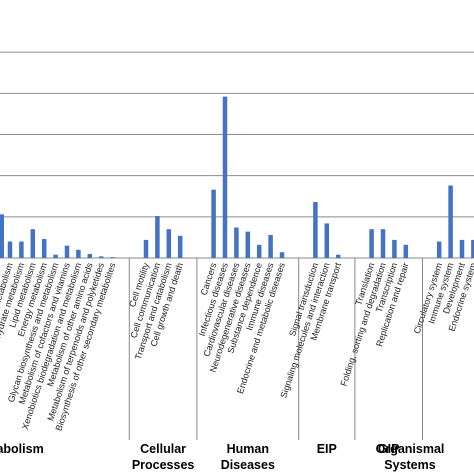 The image size is (474, 474). I want to click on group-label: Processes, so click(163, 465).